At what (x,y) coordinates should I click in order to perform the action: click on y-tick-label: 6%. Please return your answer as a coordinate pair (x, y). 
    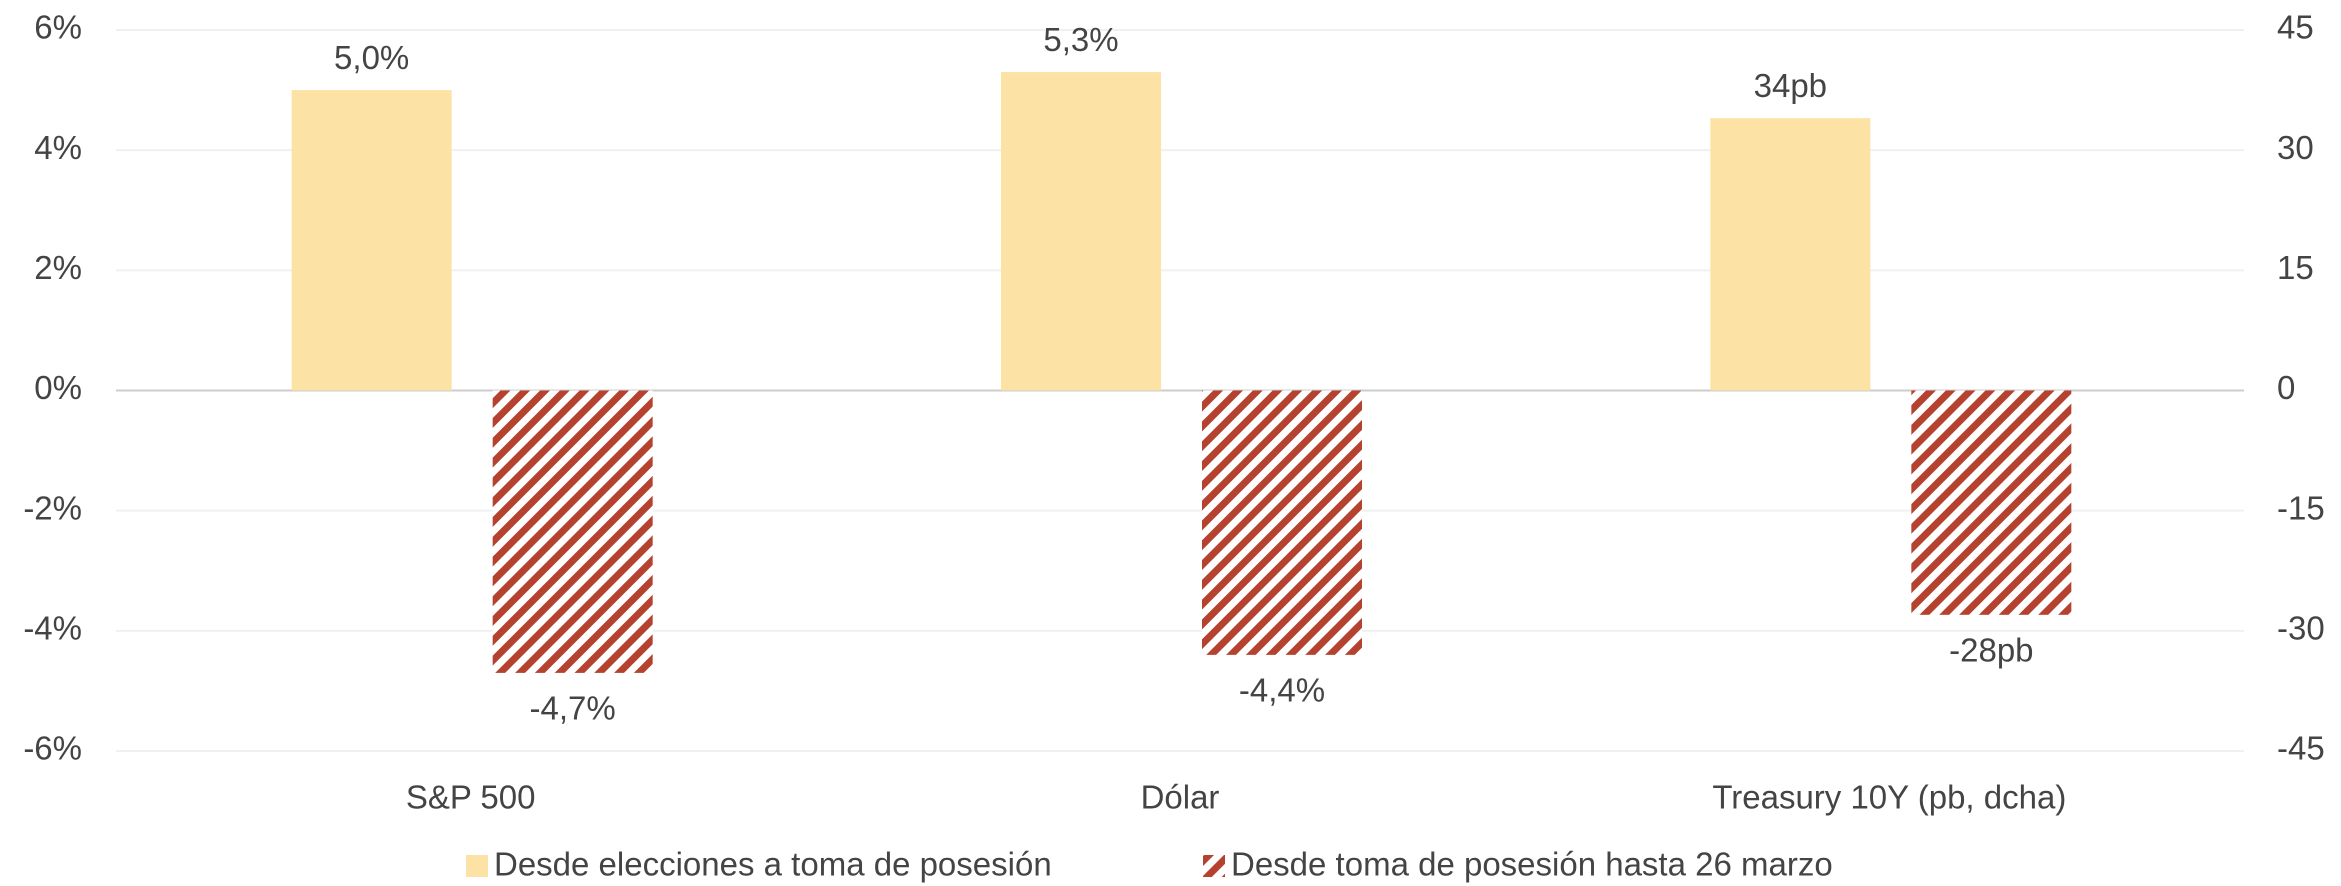
    Looking at the image, I should click on (58, 27).